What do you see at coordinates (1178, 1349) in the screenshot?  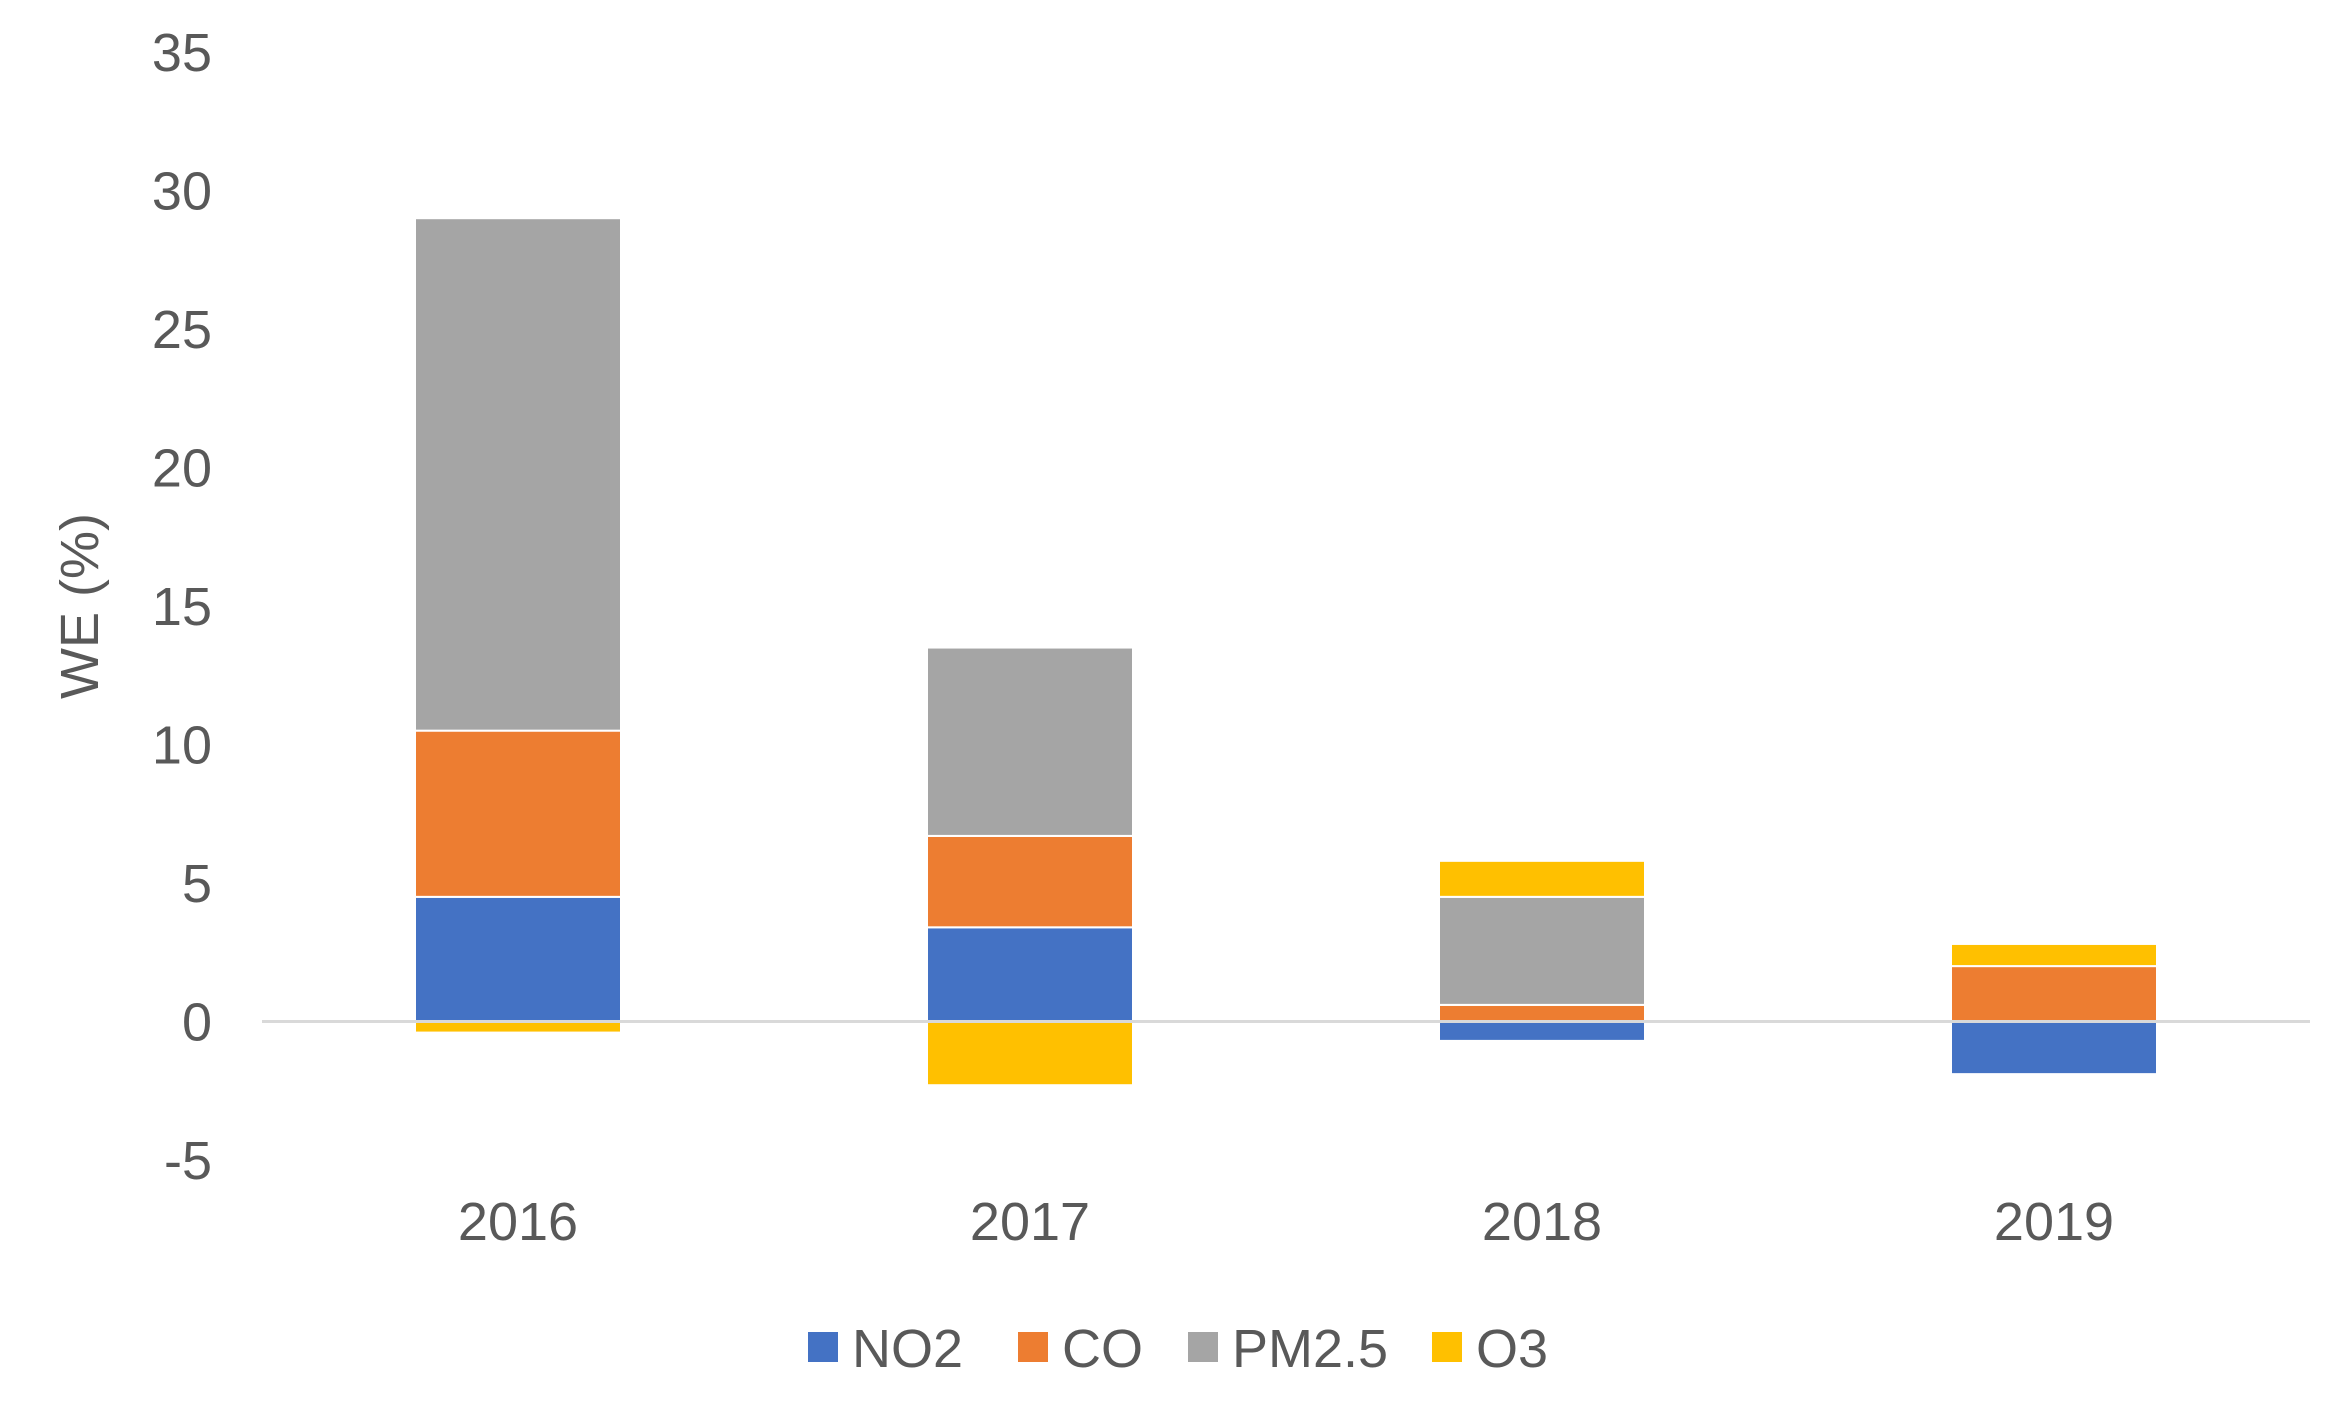 I see `legend: NO2 CO PM2.5 O3` at bounding box center [1178, 1349].